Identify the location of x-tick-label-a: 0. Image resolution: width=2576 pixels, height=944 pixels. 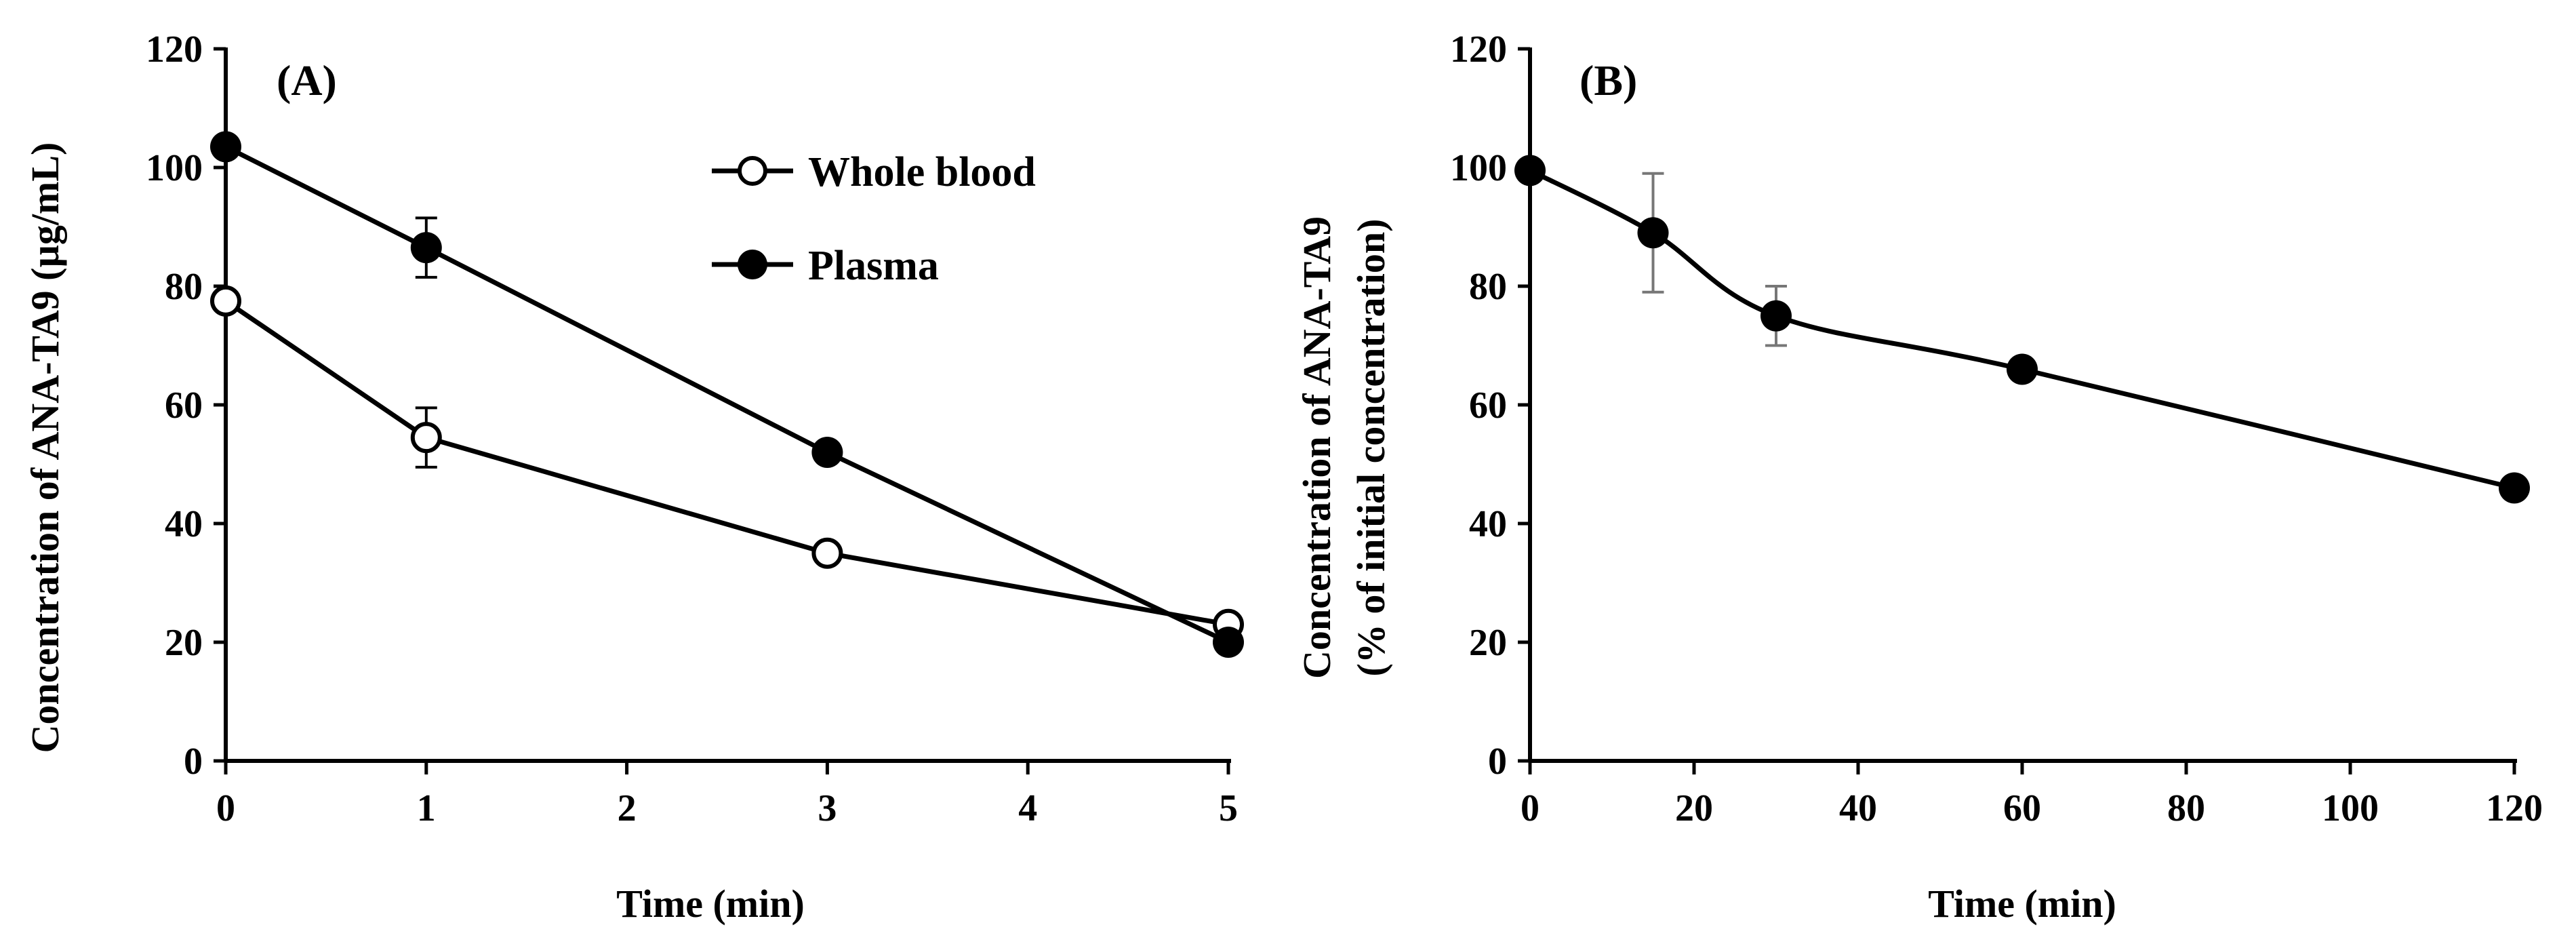
(225, 808).